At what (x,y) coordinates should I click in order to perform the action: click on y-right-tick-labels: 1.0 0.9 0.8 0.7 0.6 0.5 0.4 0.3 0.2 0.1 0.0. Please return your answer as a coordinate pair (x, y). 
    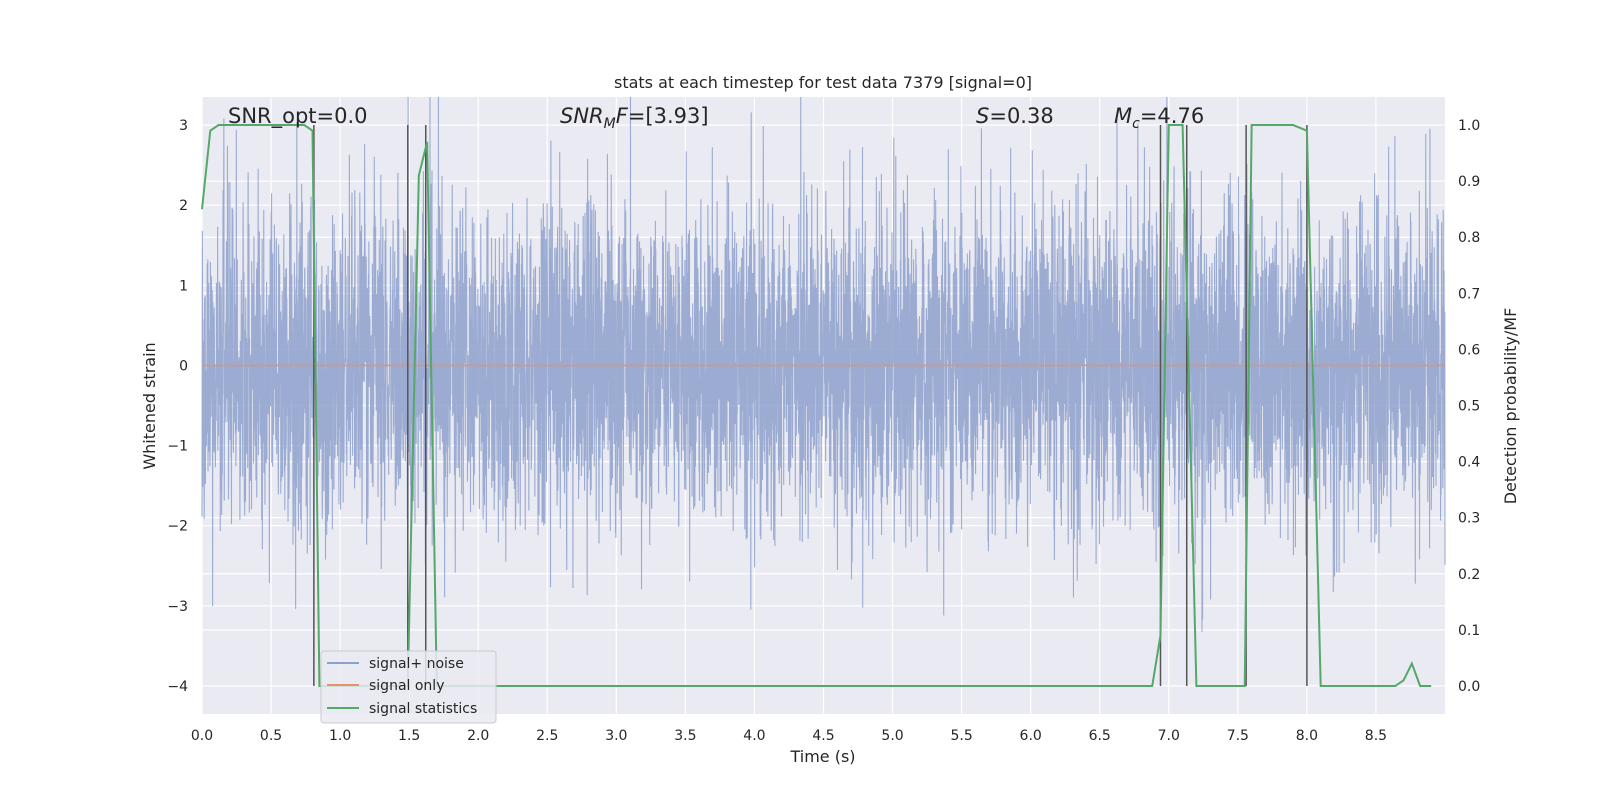
    Looking at the image, I should click on (1469, 406).